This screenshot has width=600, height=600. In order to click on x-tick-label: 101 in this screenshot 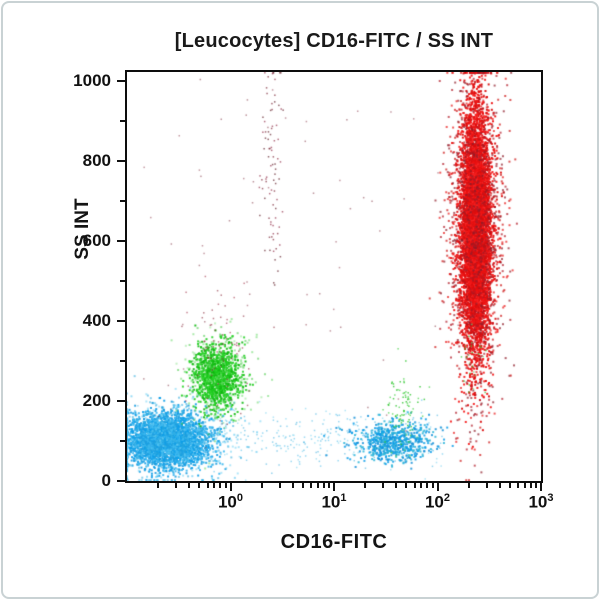, I will do `click(334, 502)`.